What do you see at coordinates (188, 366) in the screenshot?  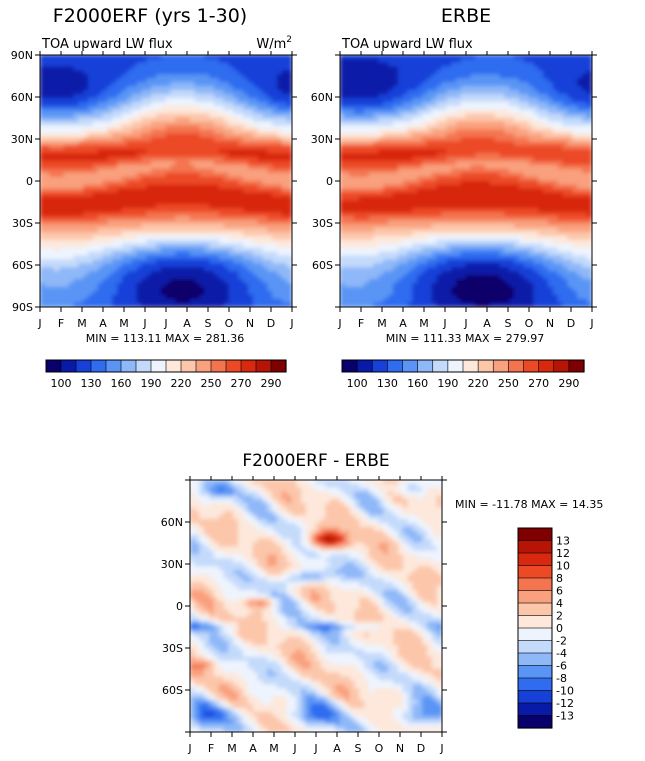 I see `colorbar-swatch` at bounding box center [188, 366].